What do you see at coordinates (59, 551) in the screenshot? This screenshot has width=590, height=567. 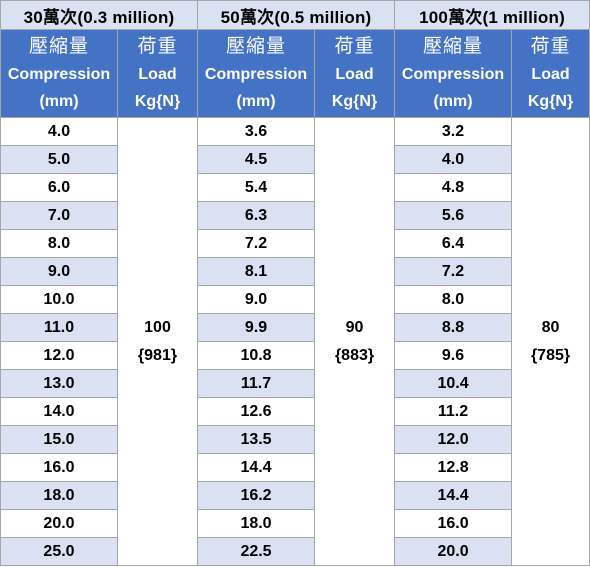 I see `compression-value-cell: 25.0` at bounding box center [59, 551].